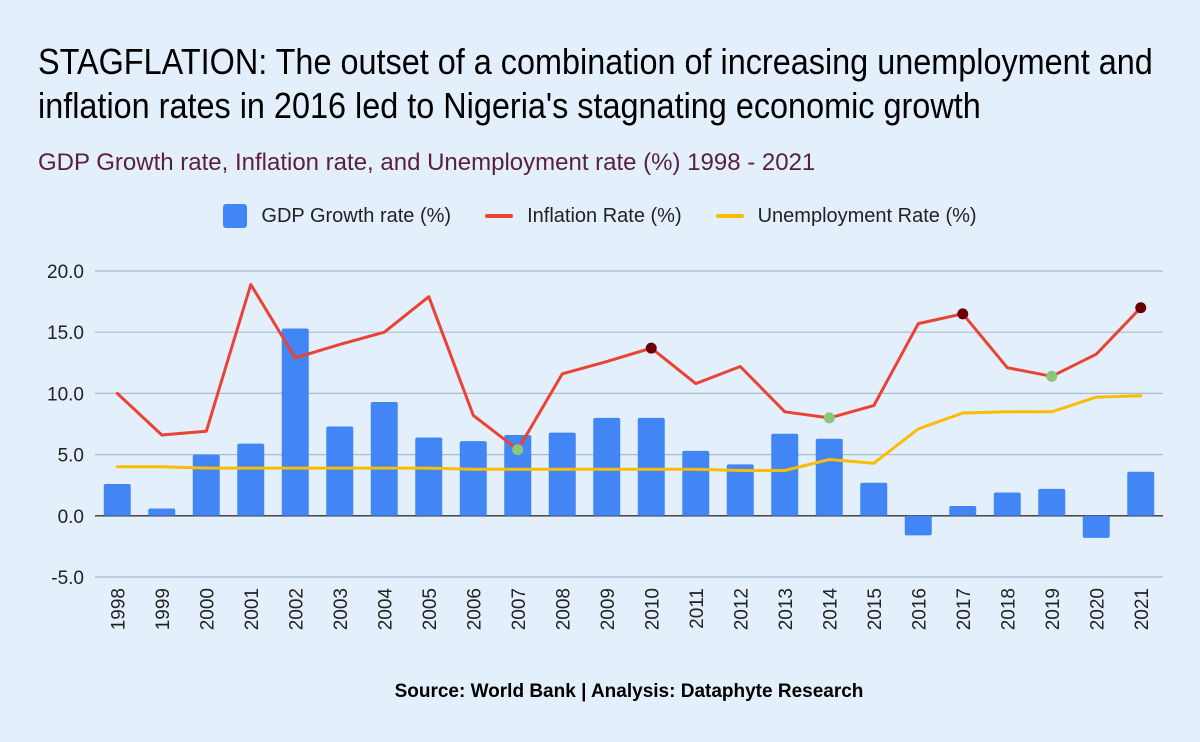 Image resolution: width=1200 pixels, height=742 pixels. What do you see at coordinates (341, 609) in the screenshot?
I see `x-tick-label: 2003` at bounding box center [341, 609].